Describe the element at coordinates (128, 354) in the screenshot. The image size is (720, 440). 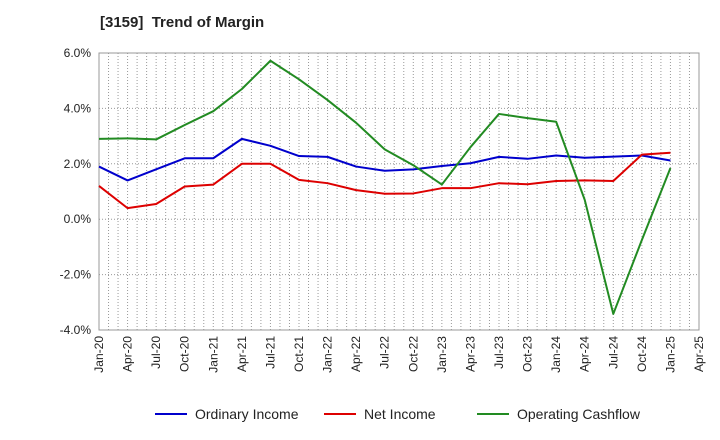
I see `x-tick-label: Apr-20` at that location.